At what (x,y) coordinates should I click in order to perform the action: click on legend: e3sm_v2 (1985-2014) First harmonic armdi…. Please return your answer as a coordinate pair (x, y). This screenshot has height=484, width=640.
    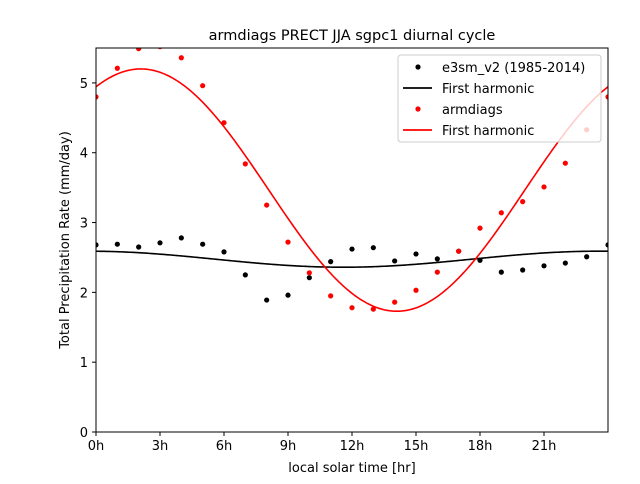
    Looking at the image, I should click on (499, 98).